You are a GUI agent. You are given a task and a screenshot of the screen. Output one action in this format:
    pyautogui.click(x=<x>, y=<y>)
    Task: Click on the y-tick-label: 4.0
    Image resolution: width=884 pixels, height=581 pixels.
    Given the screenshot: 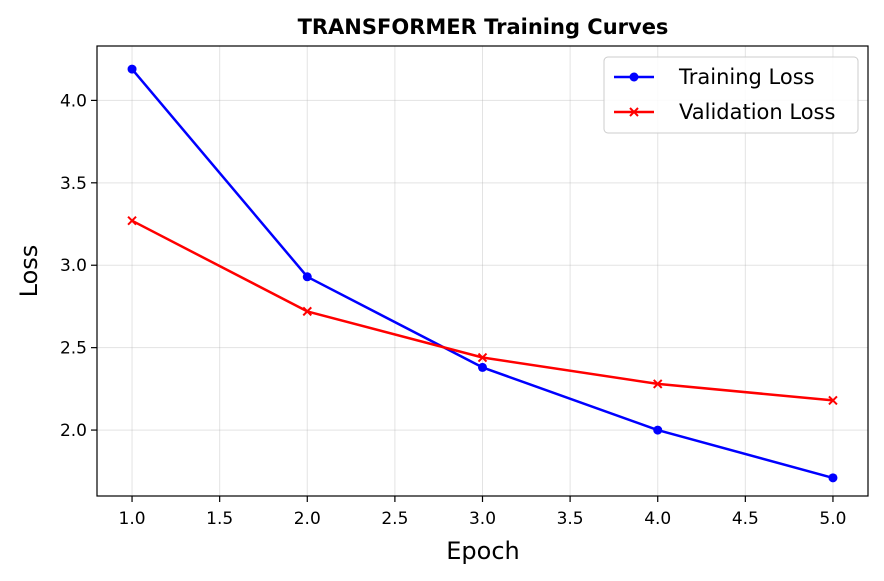 What is the action you would take?
    pyautogui.click(x=73, y=101)
    